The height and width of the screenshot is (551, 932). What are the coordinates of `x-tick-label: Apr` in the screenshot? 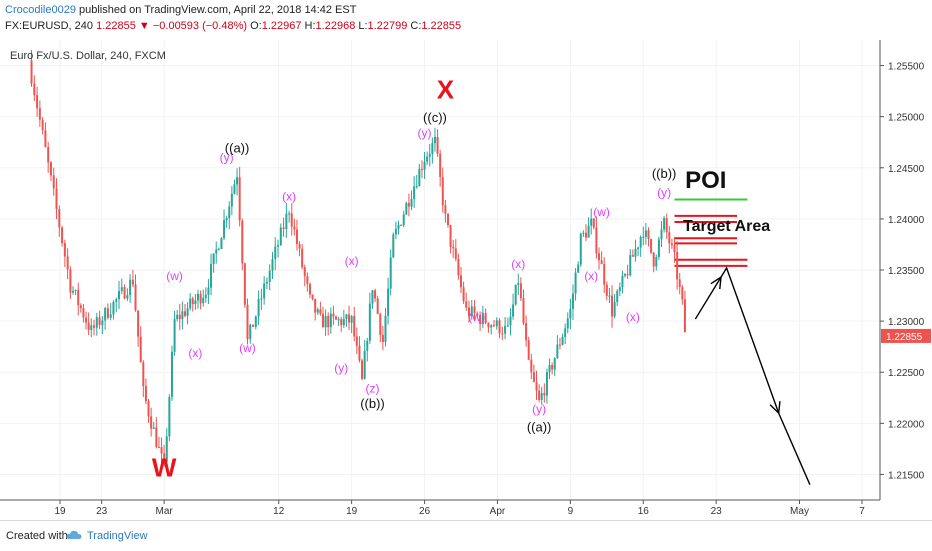 It's located at (498, 511).